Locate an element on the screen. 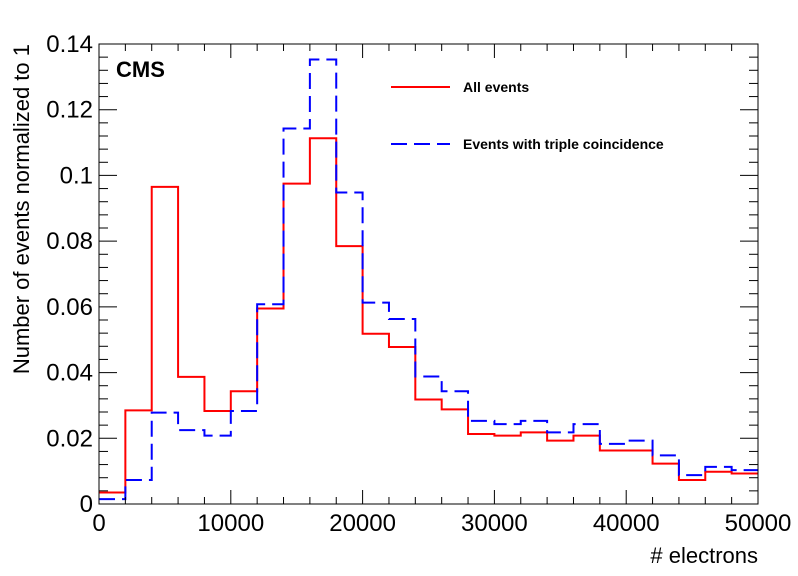 This screenshot has height=576, width=798. cms-label: CMS is located at coordinates (140, 69).